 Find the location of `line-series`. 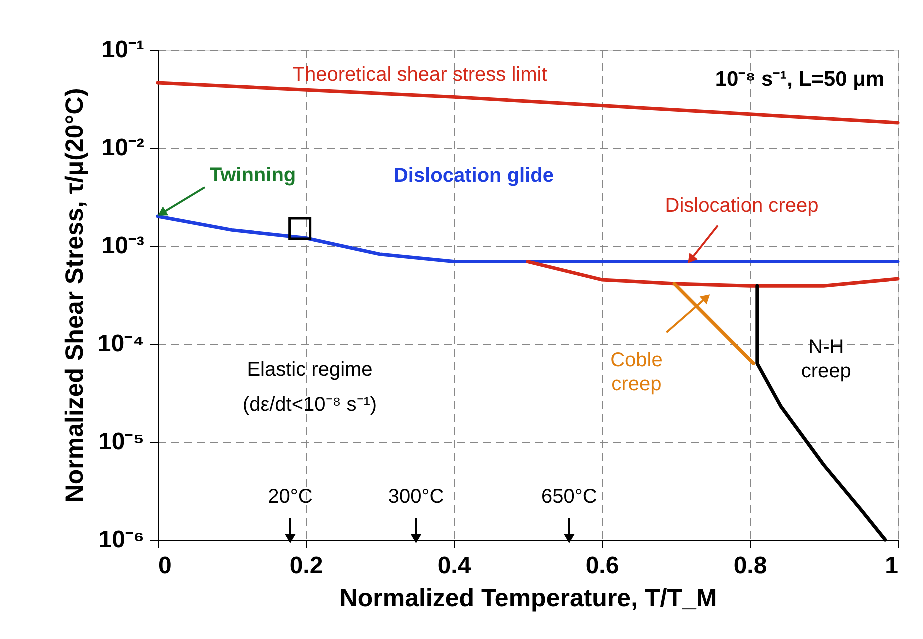

line-series is located at coordinates (713, 274).